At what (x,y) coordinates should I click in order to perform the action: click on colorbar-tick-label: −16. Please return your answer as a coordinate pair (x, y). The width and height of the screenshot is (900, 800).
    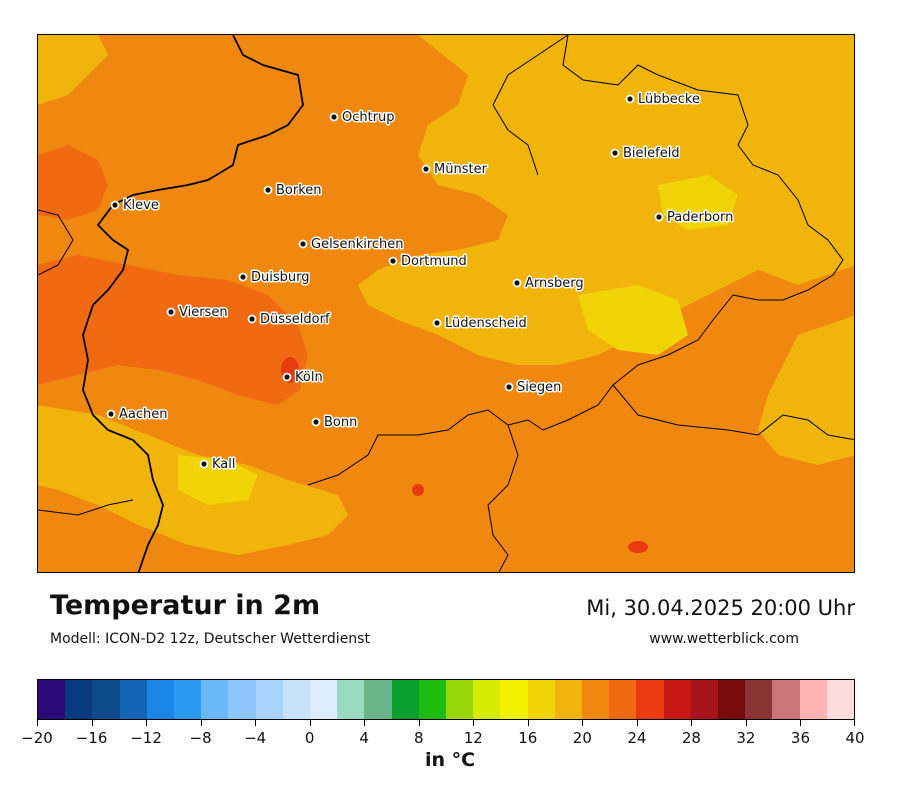
    Looking at the image, I should click on (91, 738).